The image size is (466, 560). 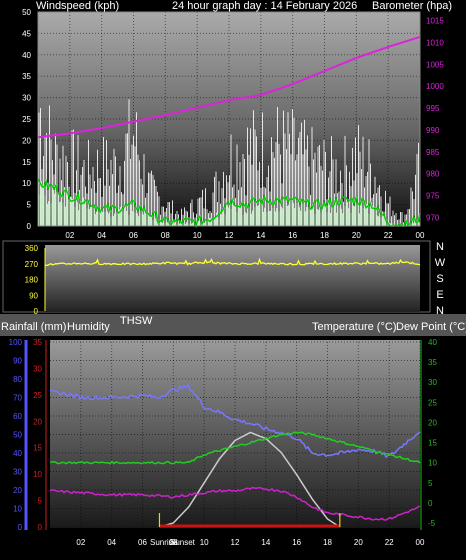 What do you see at coordinates (433, 130) in the screenshot?
I see `barometer-axis-tick-label: 990` at bounding box center [433, 130].